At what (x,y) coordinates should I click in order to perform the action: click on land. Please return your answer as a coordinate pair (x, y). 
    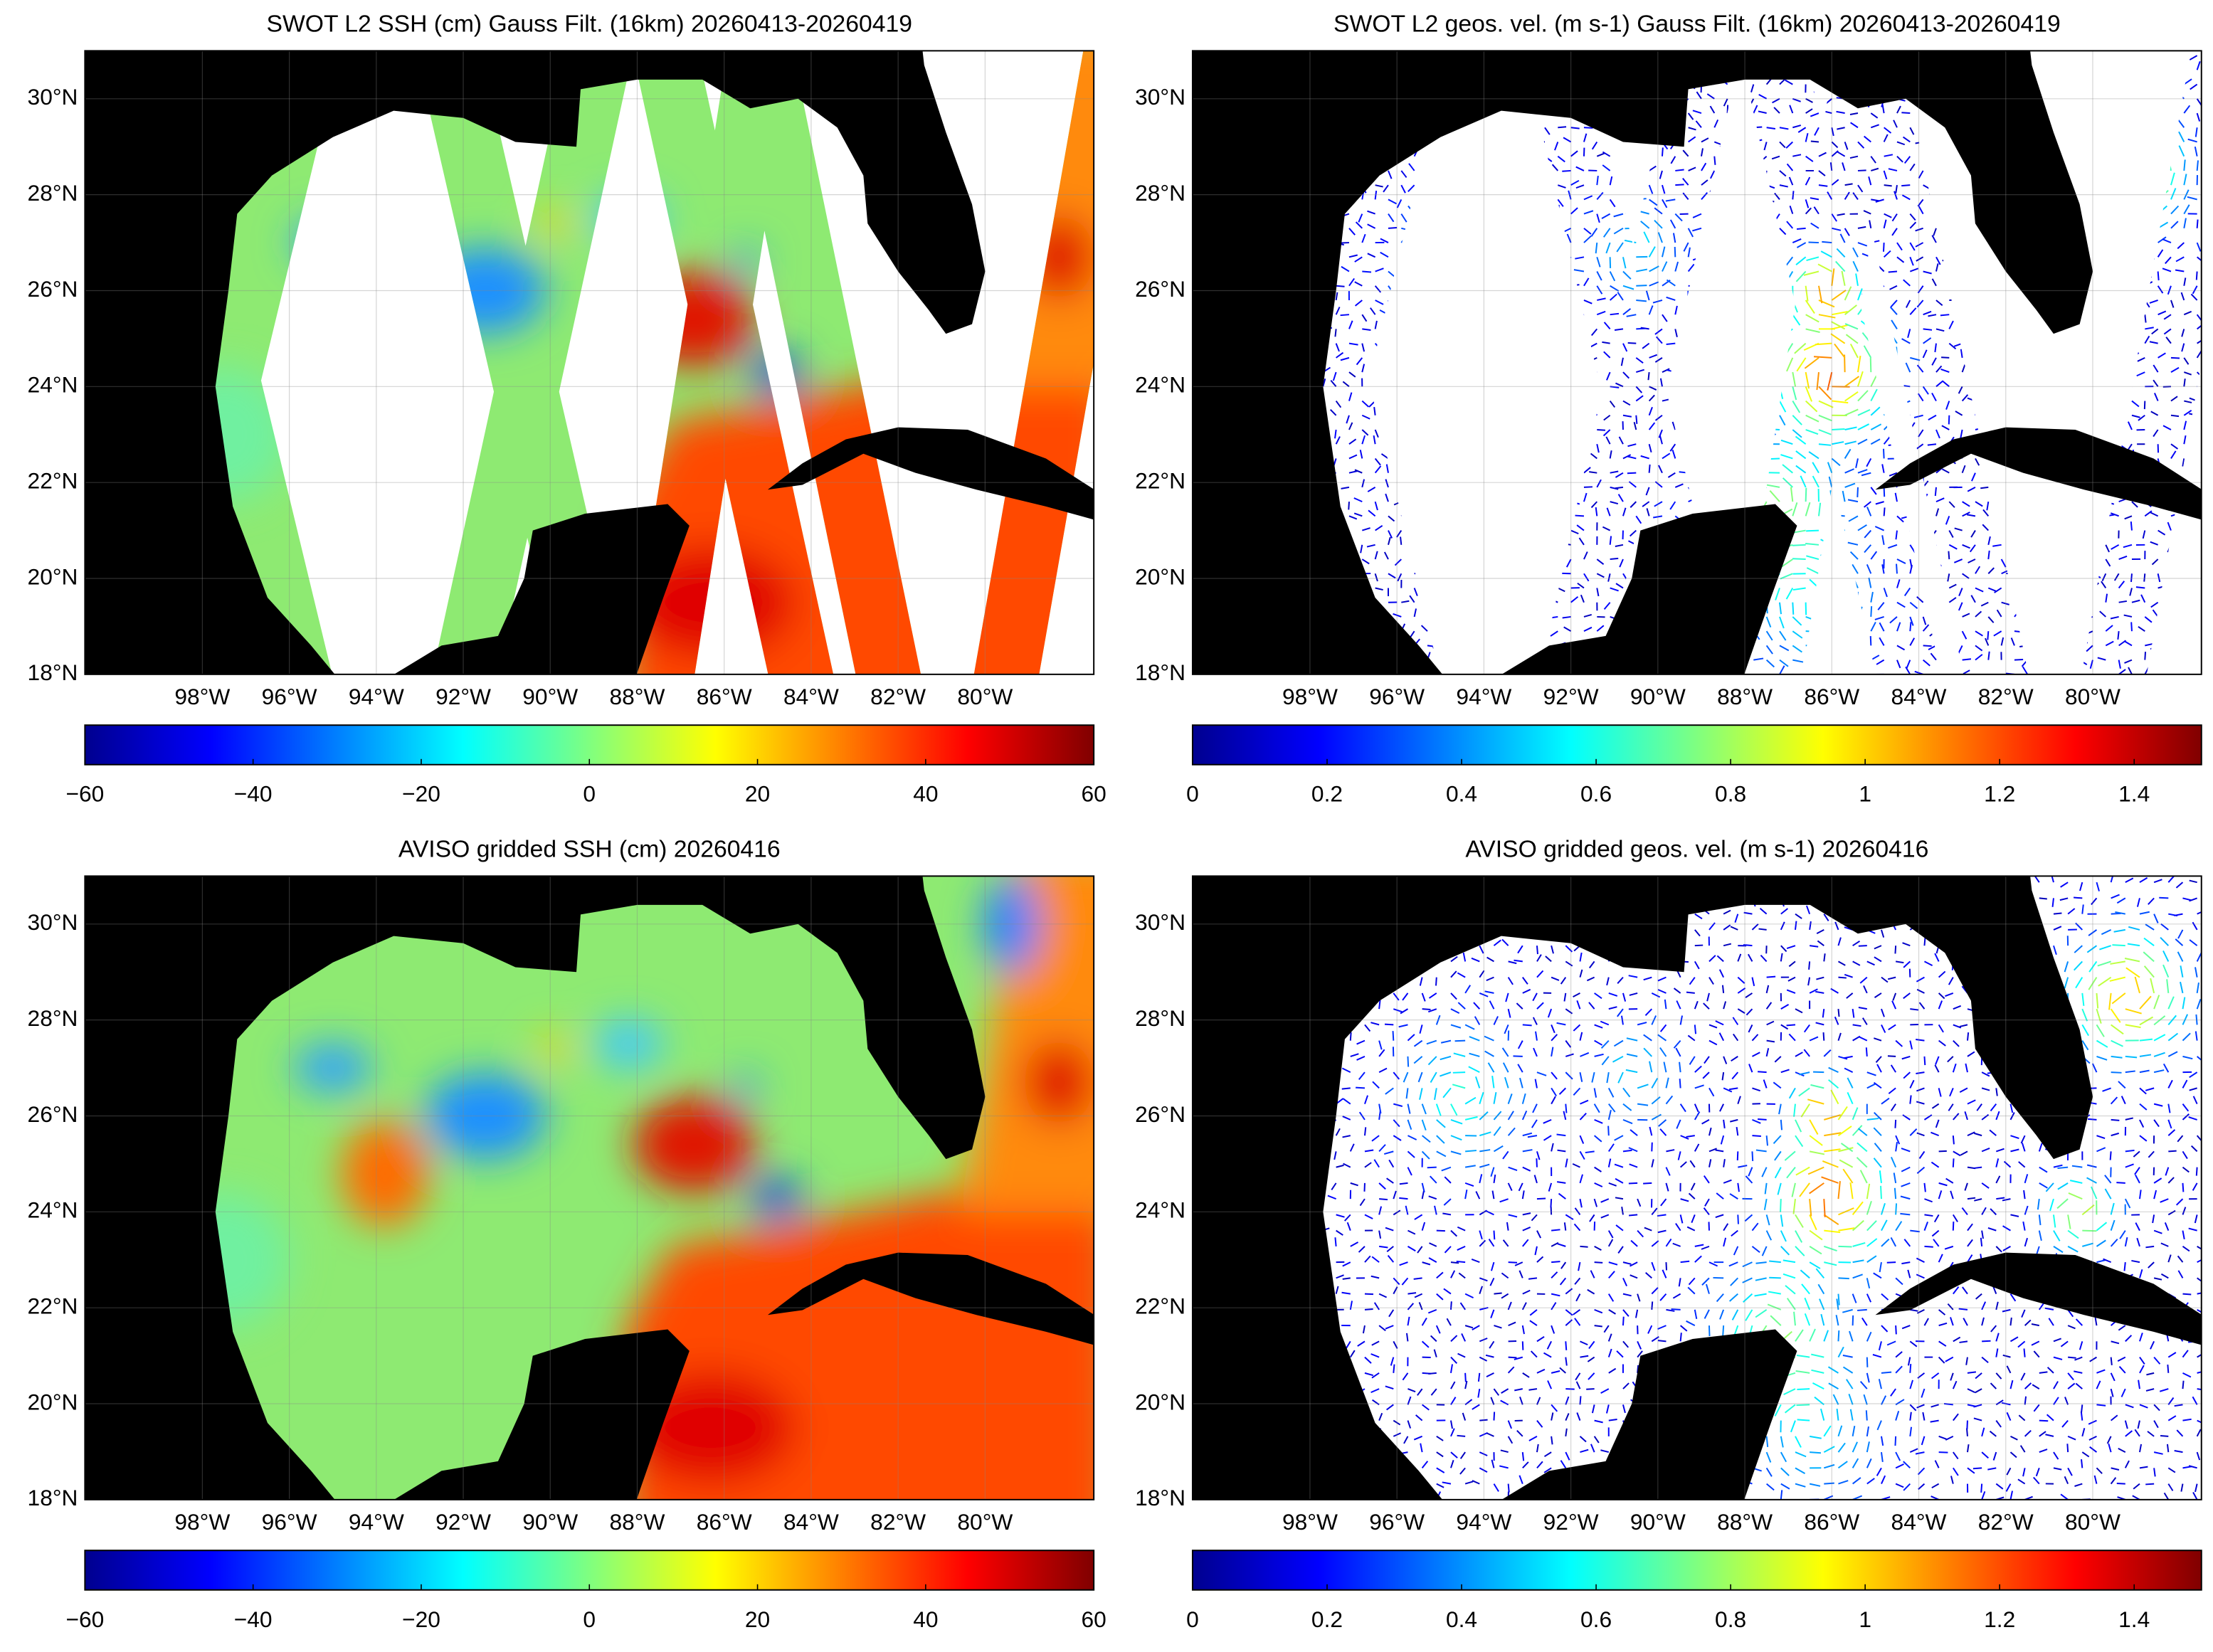
    Looking at the image, I should click on (542, 589).